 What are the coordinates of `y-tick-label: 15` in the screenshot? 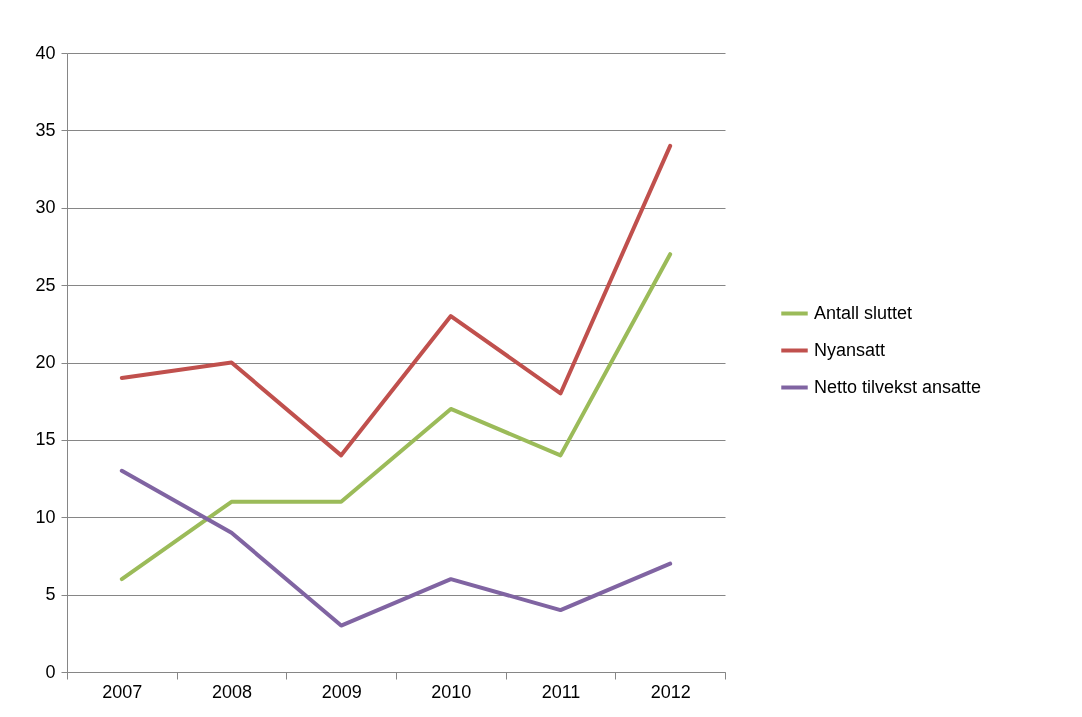 It's located at (45, 439).